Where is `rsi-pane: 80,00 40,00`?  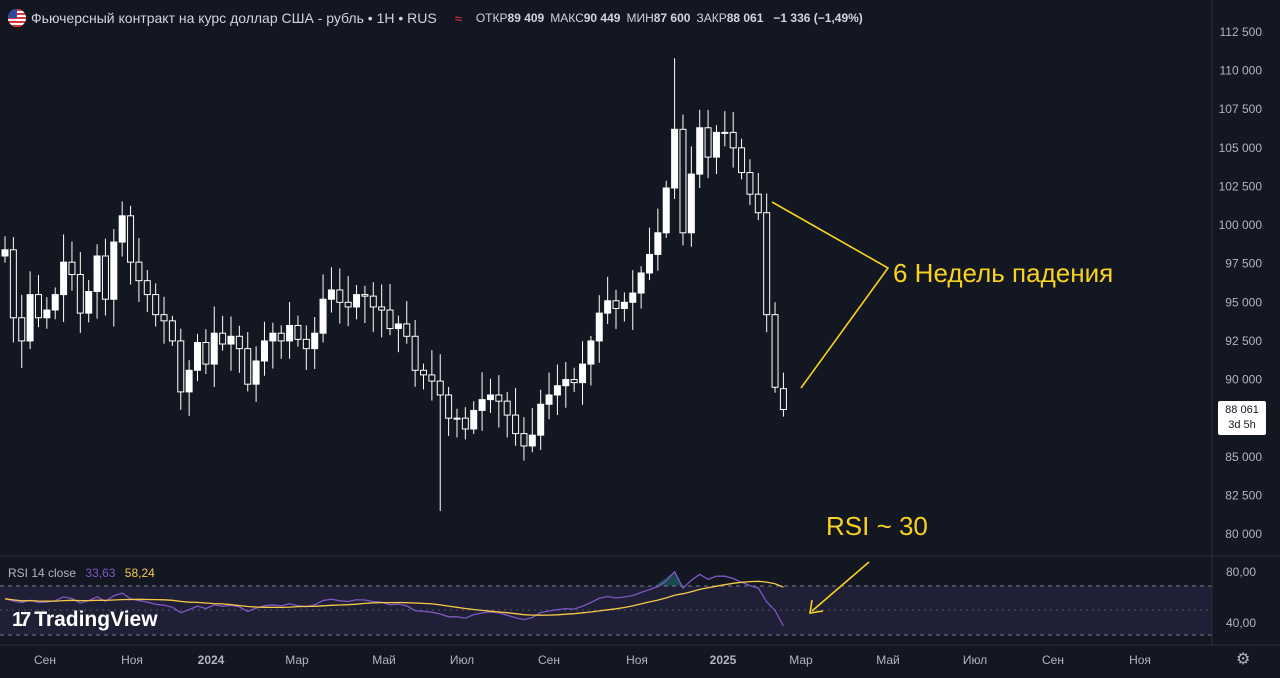 rsi-pane: 80,00 40,00 is located at coordinates (628, 600).